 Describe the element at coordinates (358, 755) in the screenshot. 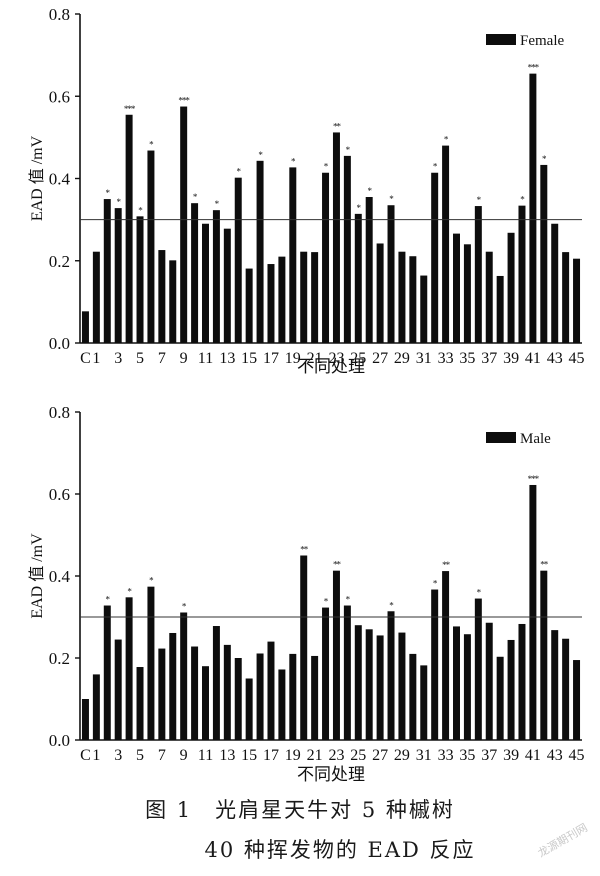

I see `chart2-x-tick-label: 25` at that location.